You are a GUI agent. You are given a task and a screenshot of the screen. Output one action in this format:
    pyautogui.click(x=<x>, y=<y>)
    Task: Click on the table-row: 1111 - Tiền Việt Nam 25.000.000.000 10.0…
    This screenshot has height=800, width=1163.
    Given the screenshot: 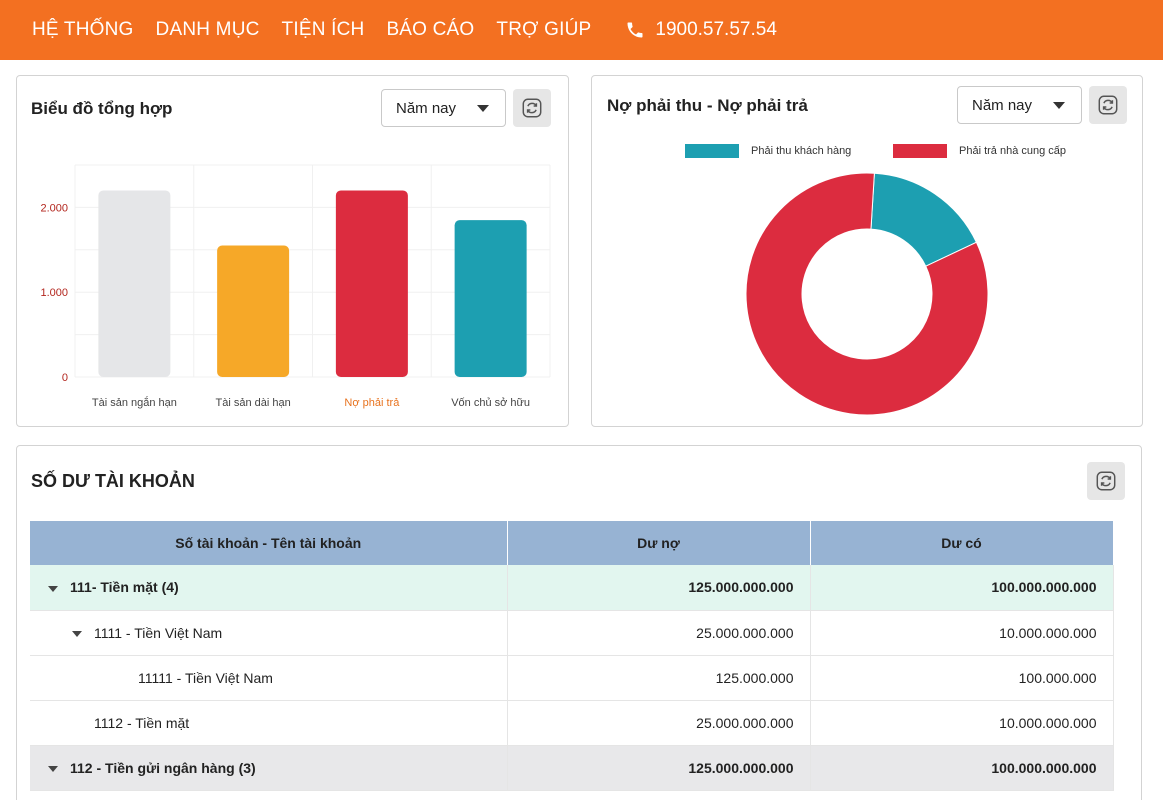 What is the action you would take?
    pyautogui.click(x=572, y=633)
    